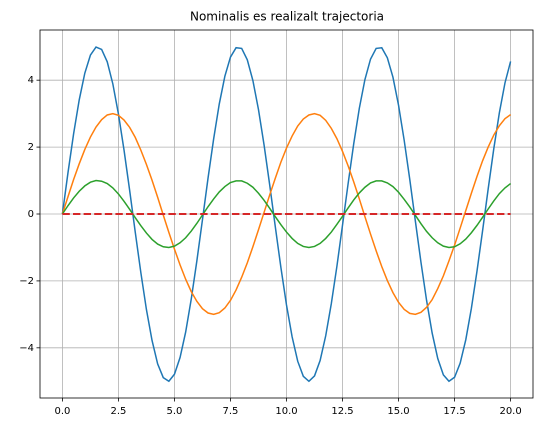 The image size is (546, 433). Describe the element at coordinates (118, 411) in the screenshot. I see `x-tick-label: 2.5` at that location.